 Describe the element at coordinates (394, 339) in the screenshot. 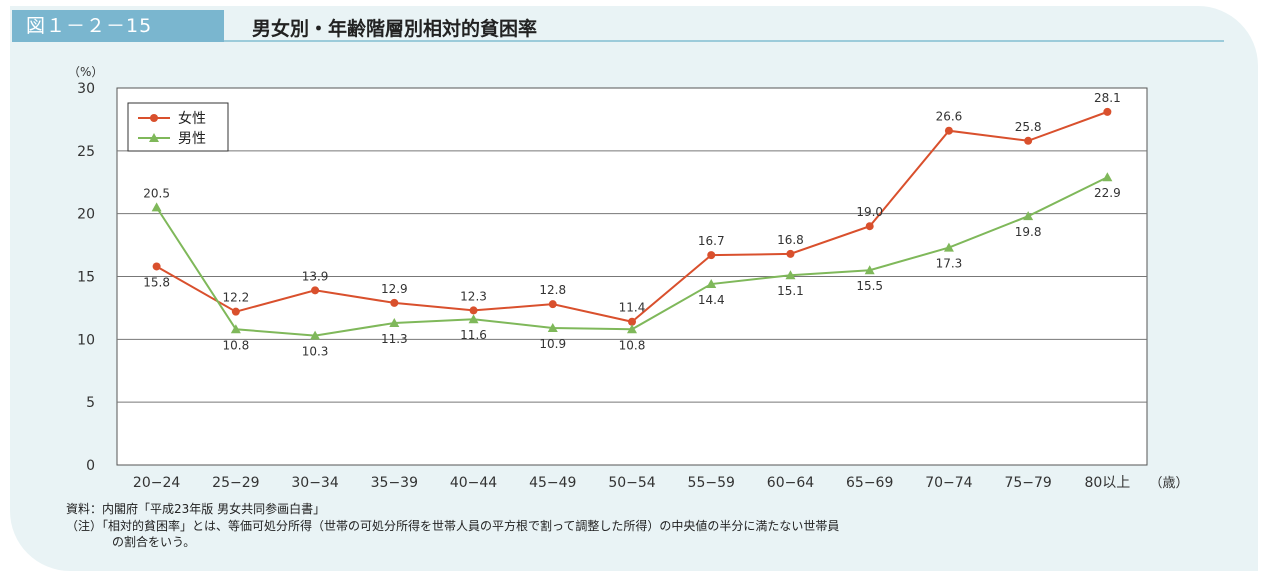

I see `data-label: 11.3` at that location.